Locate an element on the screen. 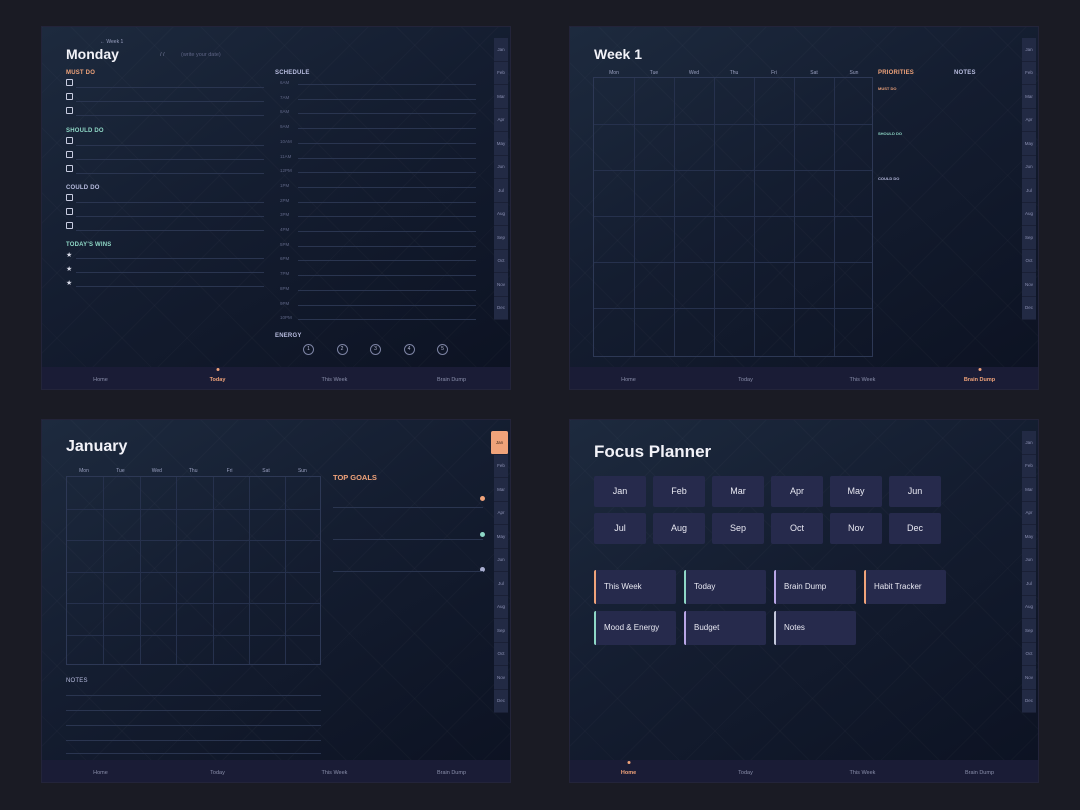 The image size is (1080, 810). quick-link-brain-dump: Brain Dump is located at coordinates (815, 587).